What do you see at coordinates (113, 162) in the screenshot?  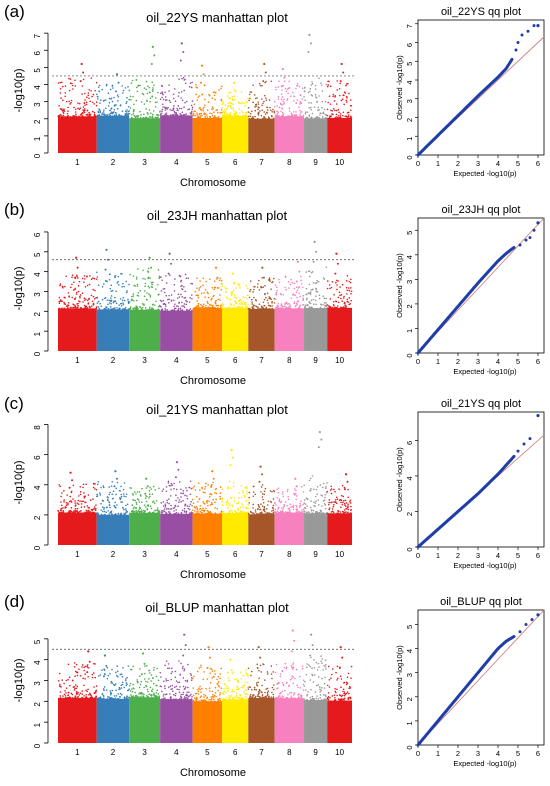 I see `x-tick-label: 2` at bounding box center [113, 162].